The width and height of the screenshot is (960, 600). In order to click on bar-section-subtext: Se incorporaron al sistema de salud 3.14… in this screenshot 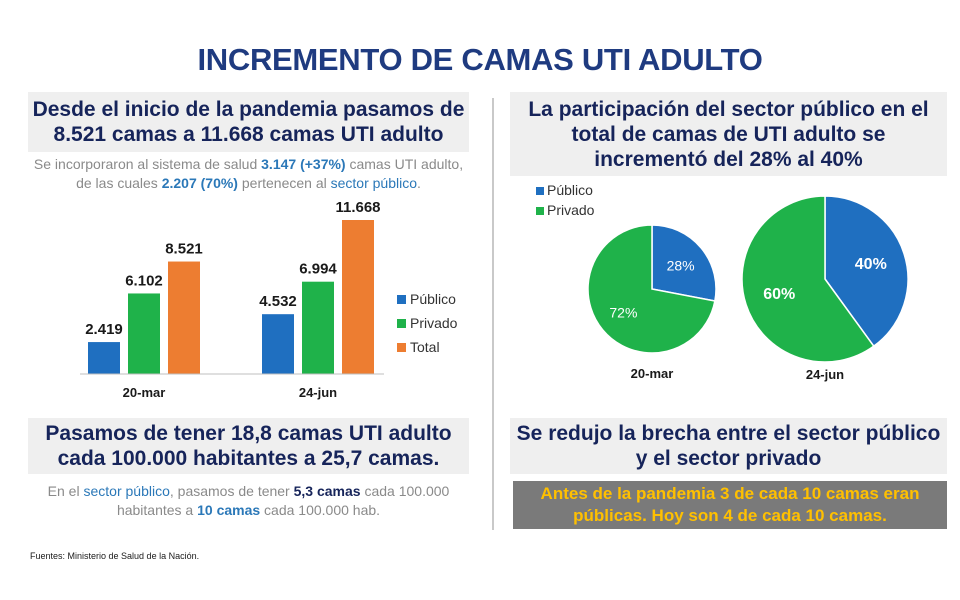, I will do `click(248, 174)`.